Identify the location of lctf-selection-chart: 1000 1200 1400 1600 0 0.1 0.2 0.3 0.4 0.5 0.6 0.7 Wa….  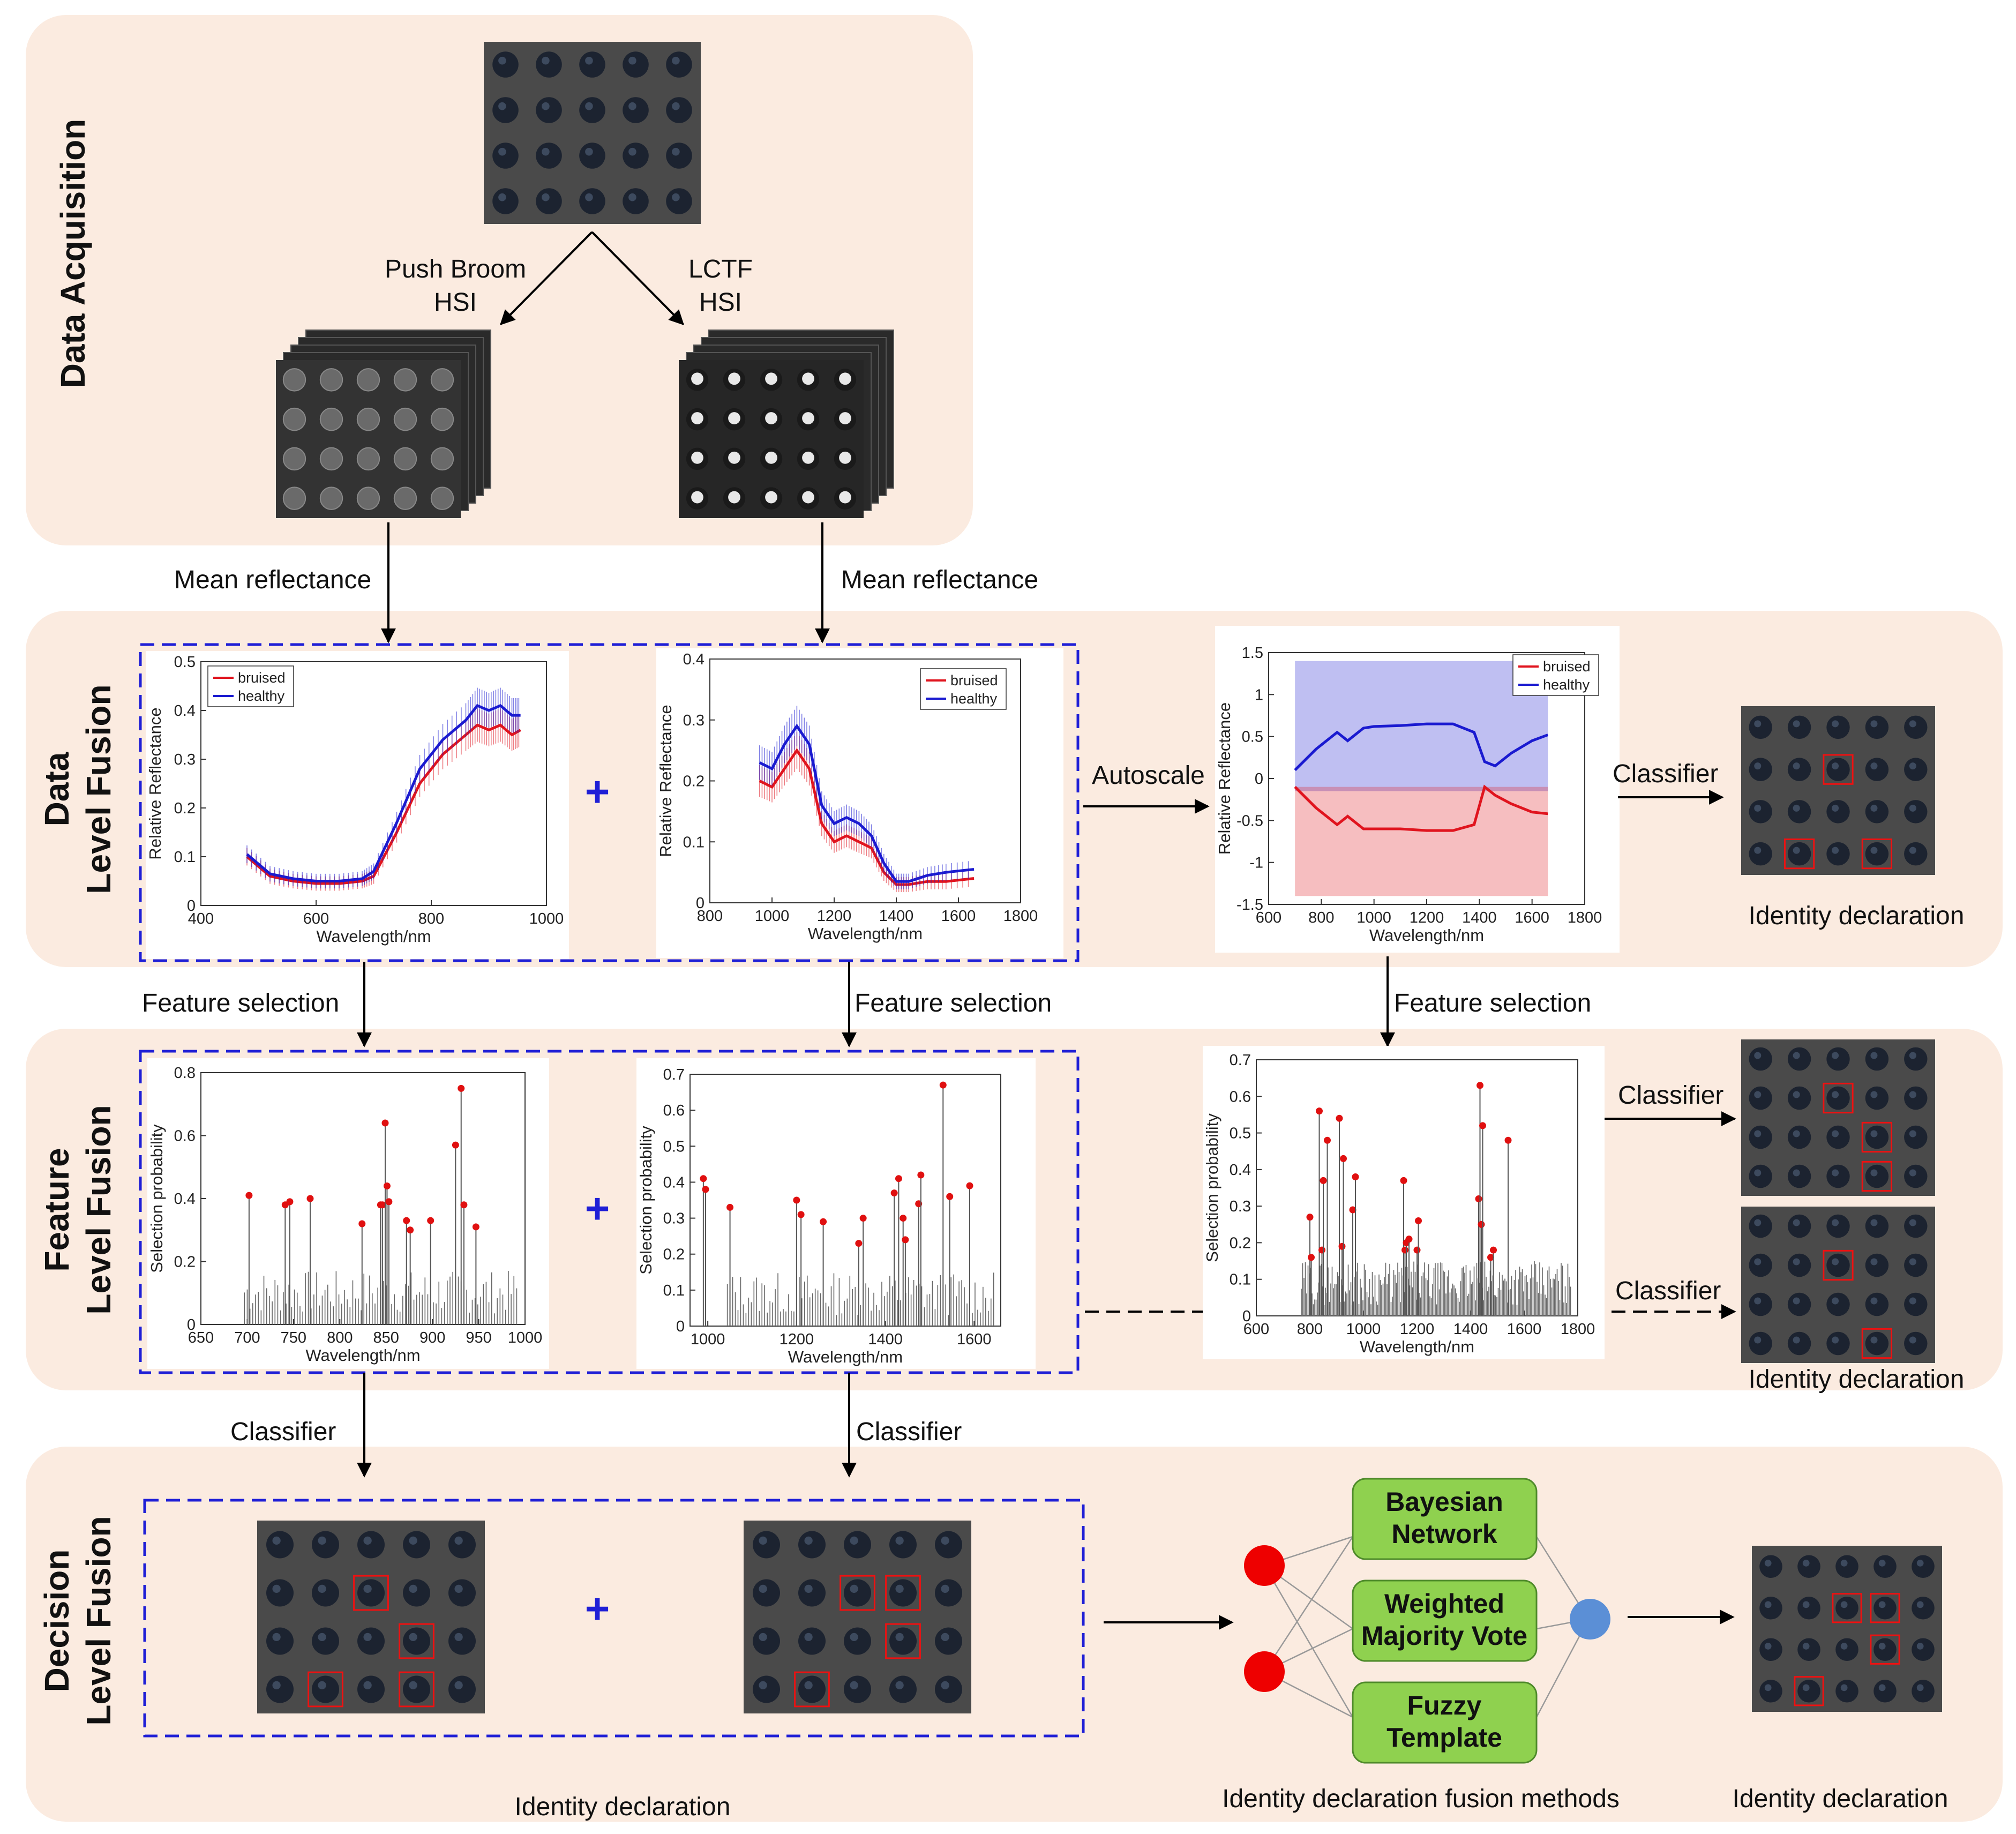
(836, 1213).